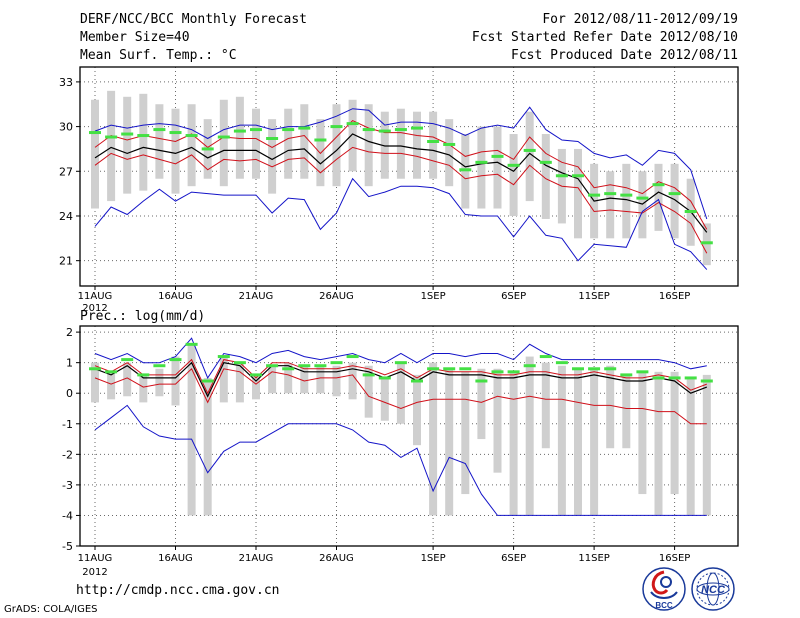  I want to click on y-tick-label: 21, so click(66, 261).